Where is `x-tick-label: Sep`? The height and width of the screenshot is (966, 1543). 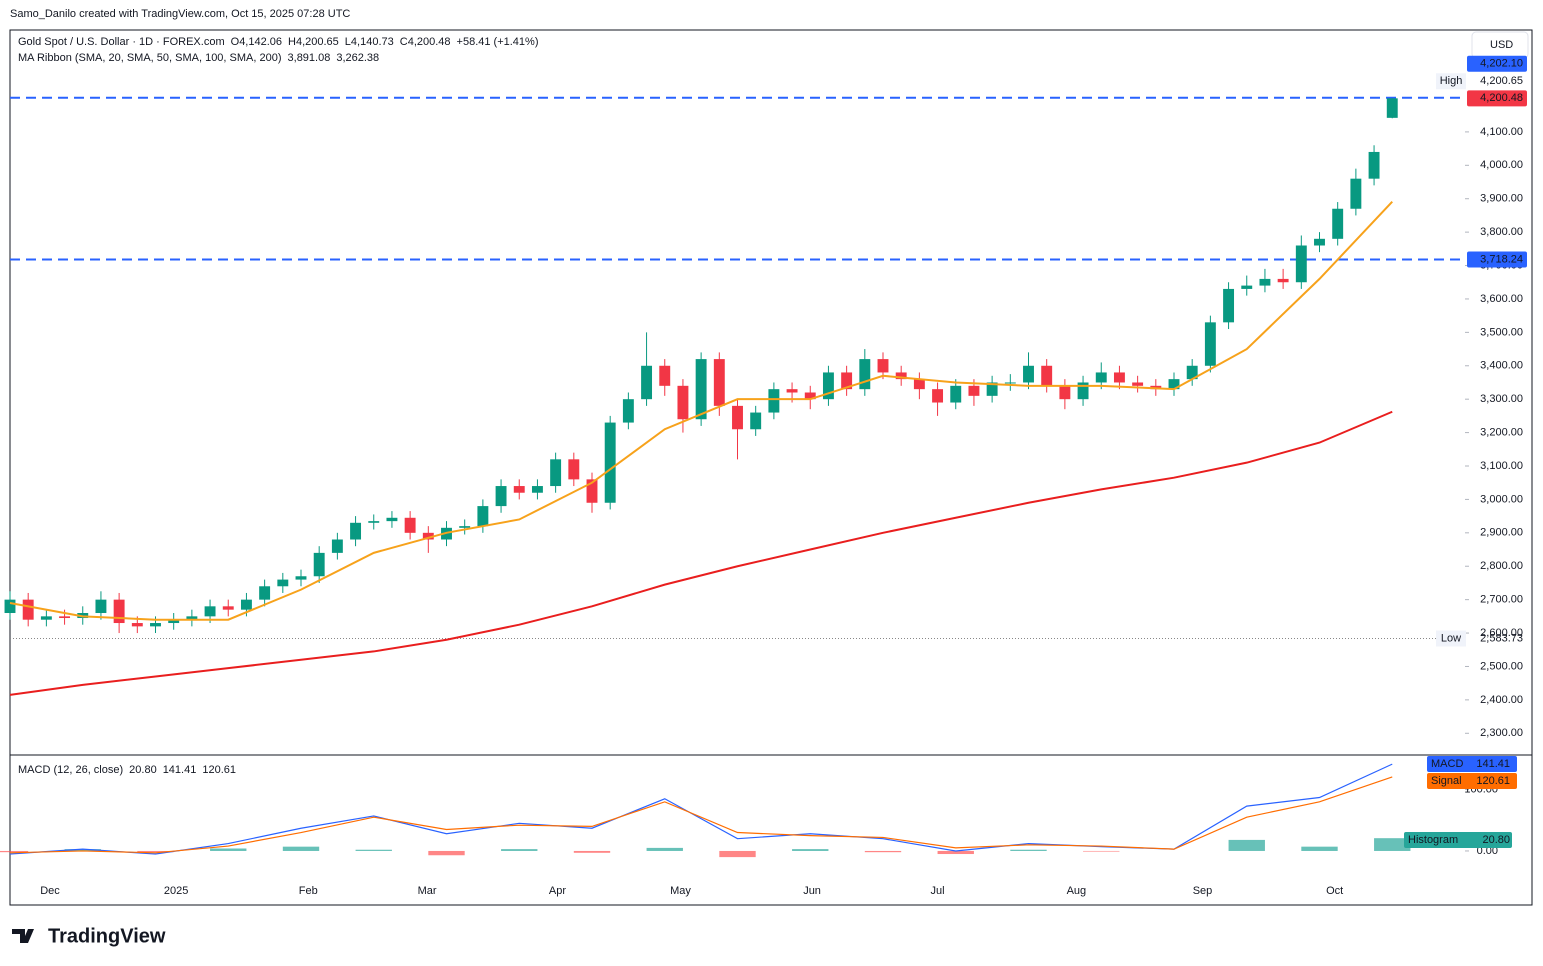
x-tick-label: Sep is located at coordinates (1203, 891).